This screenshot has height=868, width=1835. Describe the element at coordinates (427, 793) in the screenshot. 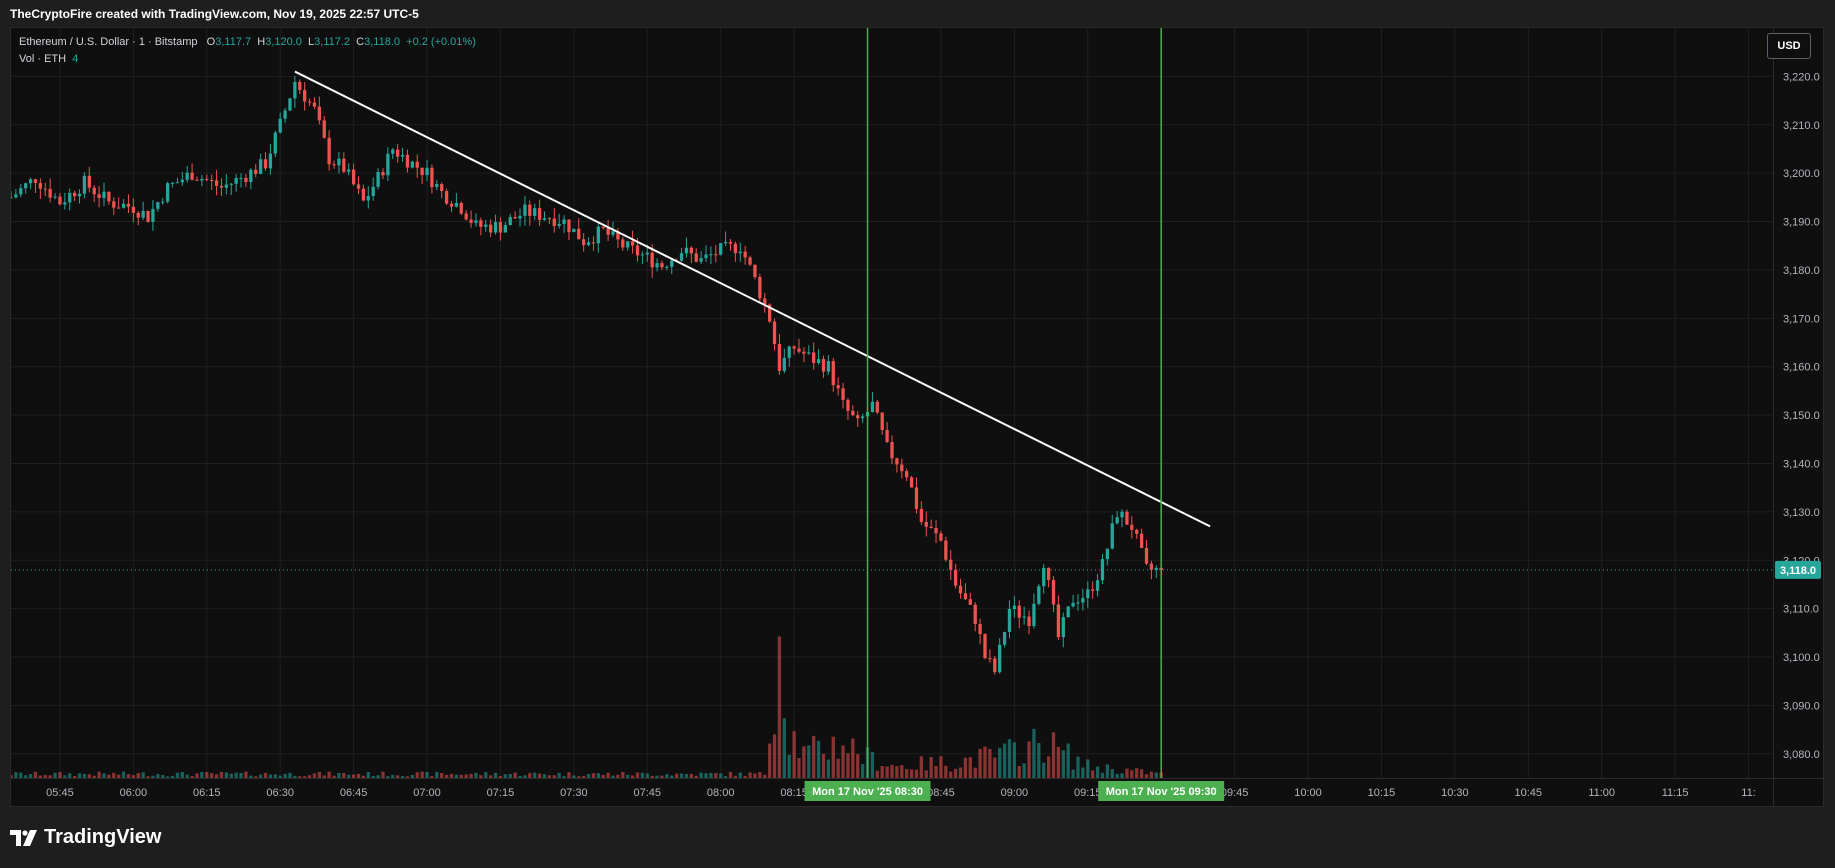

I see `x-tick-label: 07:00` at that location.